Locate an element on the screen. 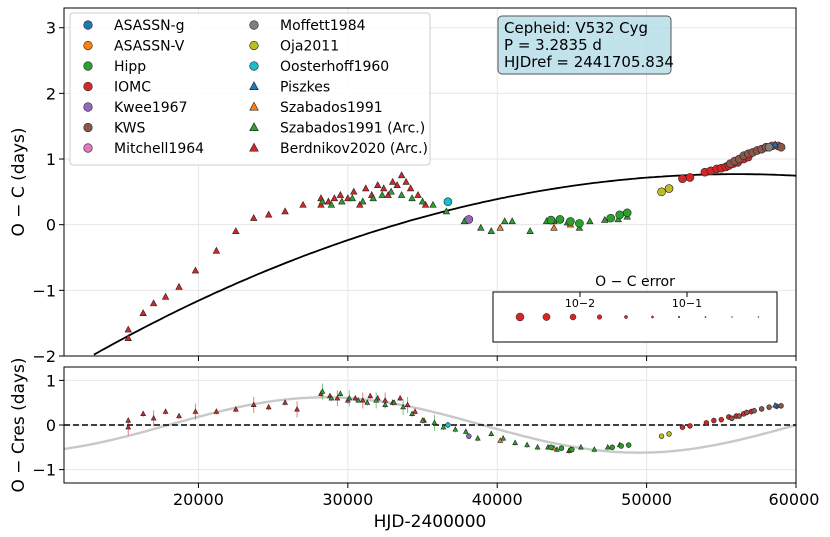 This screenshot has width=830, height=537. legend-entry: Mitchell1964 is located at coordinates (143, 149).